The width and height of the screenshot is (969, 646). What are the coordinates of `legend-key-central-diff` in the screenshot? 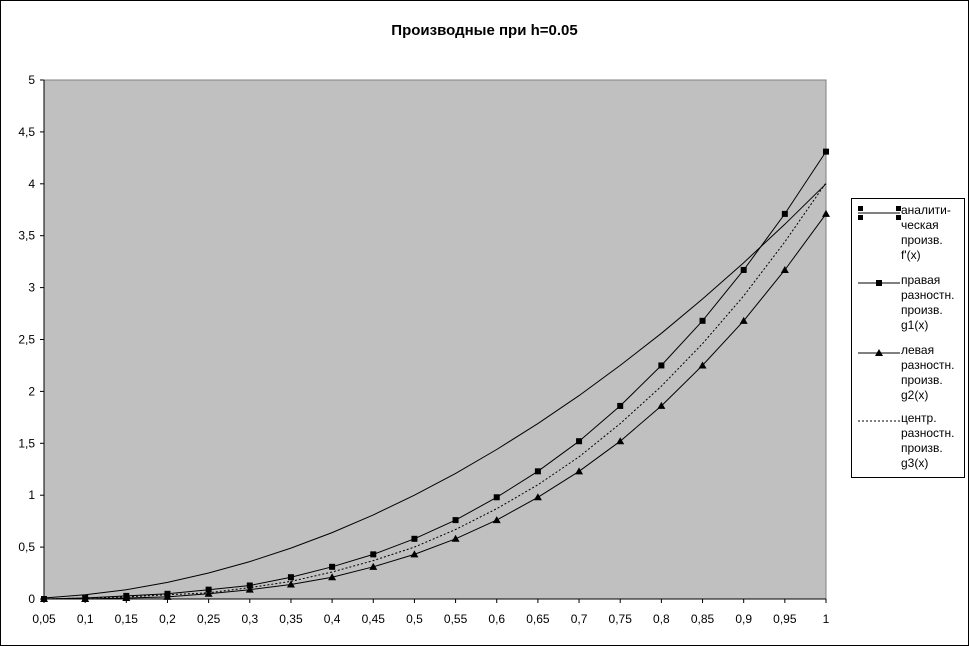 It's located at (879, 421).